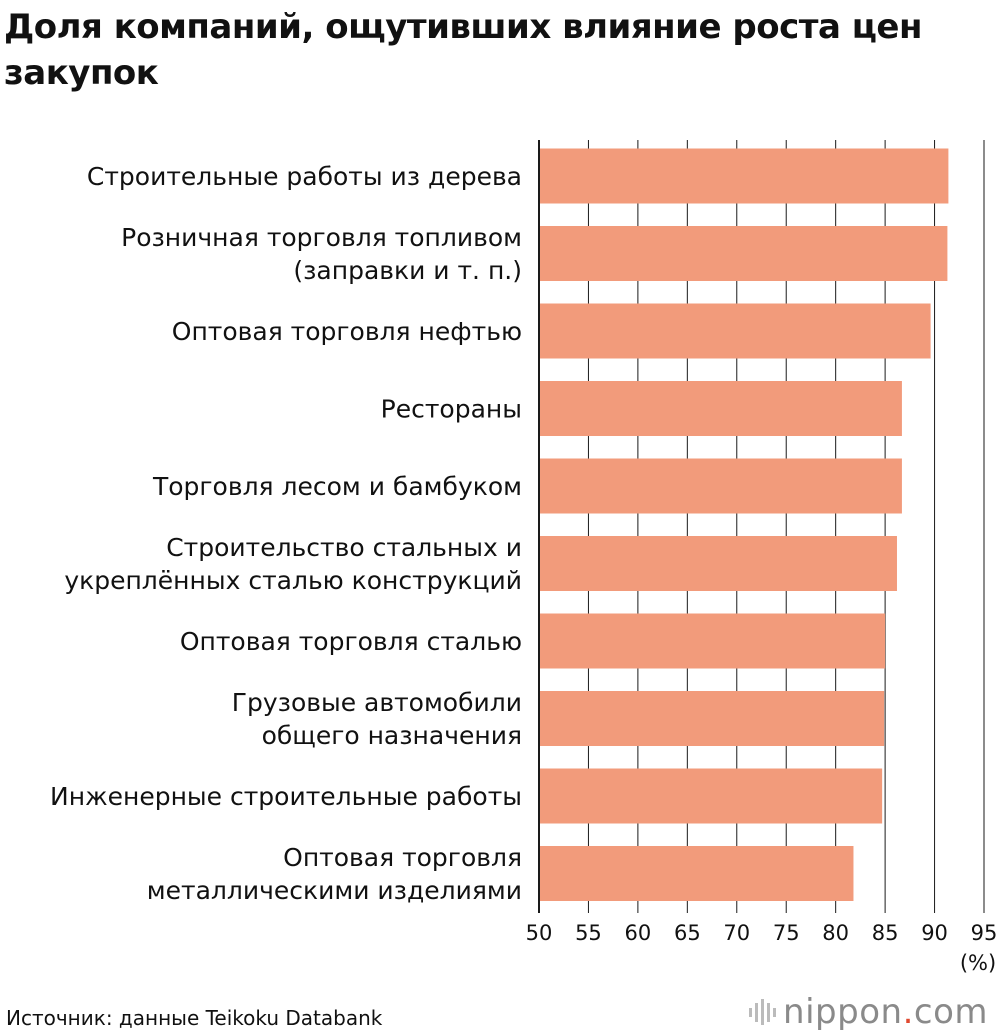 This screenshot has width=1000, height=1036. What do you see at coordinates (321, 237) in the screenshot?
I see `category-label: Розничная торговля топливом` at bounding box center [321, 237].